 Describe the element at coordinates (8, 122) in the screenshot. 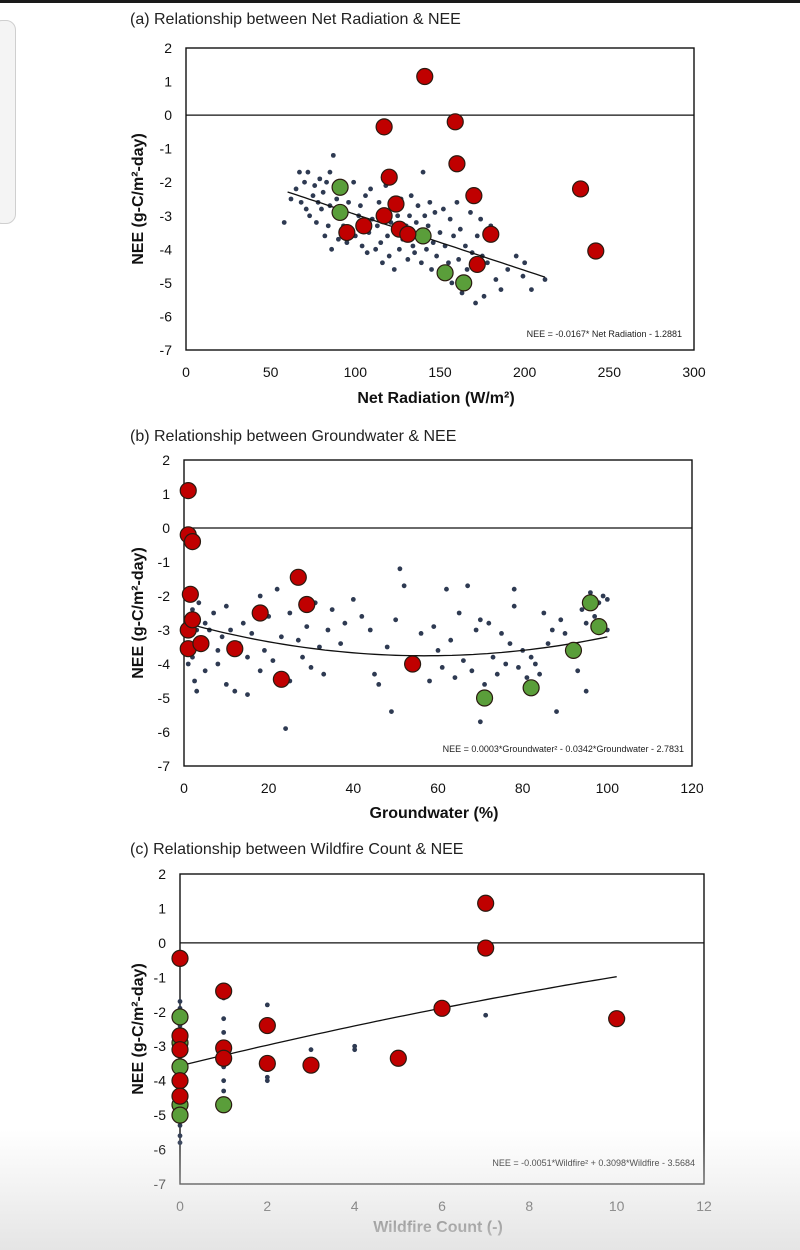

I see `side-drawer-handle` at that location.